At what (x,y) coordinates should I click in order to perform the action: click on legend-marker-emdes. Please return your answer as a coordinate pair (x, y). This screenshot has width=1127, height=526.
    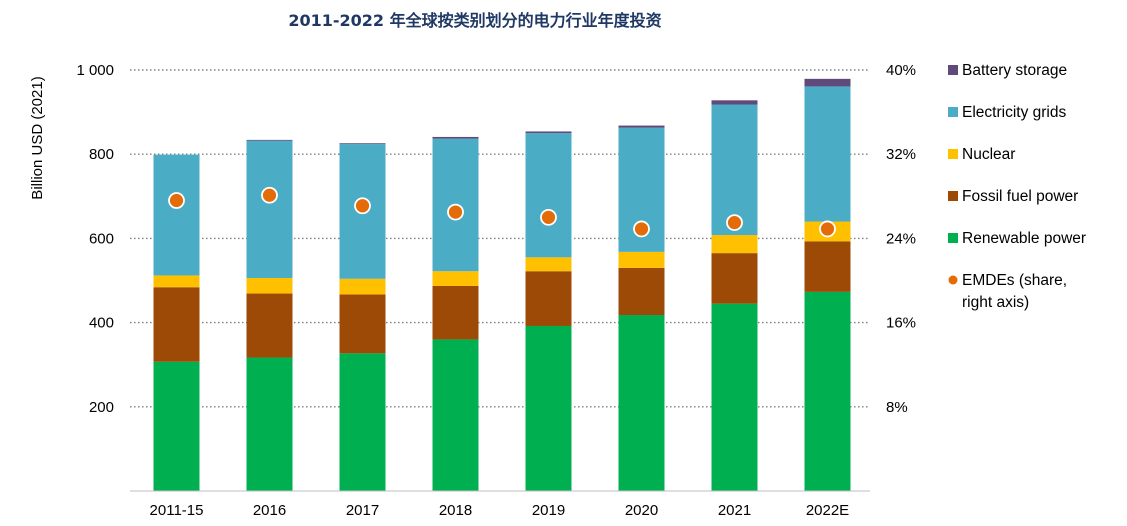
    Looking at the image, I should click on (953, 280).